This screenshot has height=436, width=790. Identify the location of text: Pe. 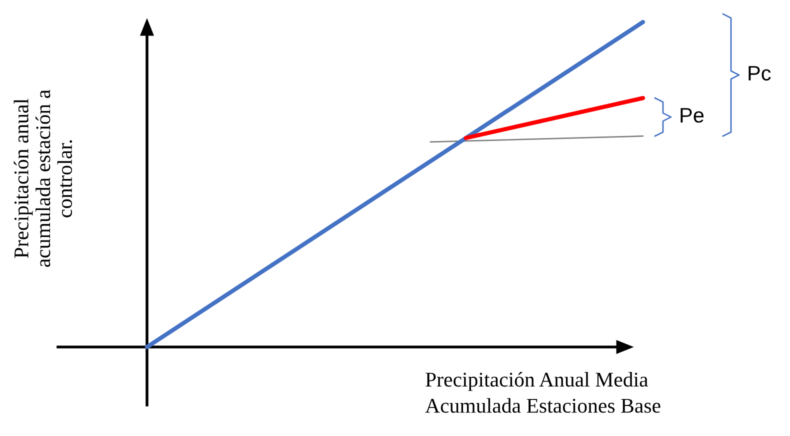
(692, 115).